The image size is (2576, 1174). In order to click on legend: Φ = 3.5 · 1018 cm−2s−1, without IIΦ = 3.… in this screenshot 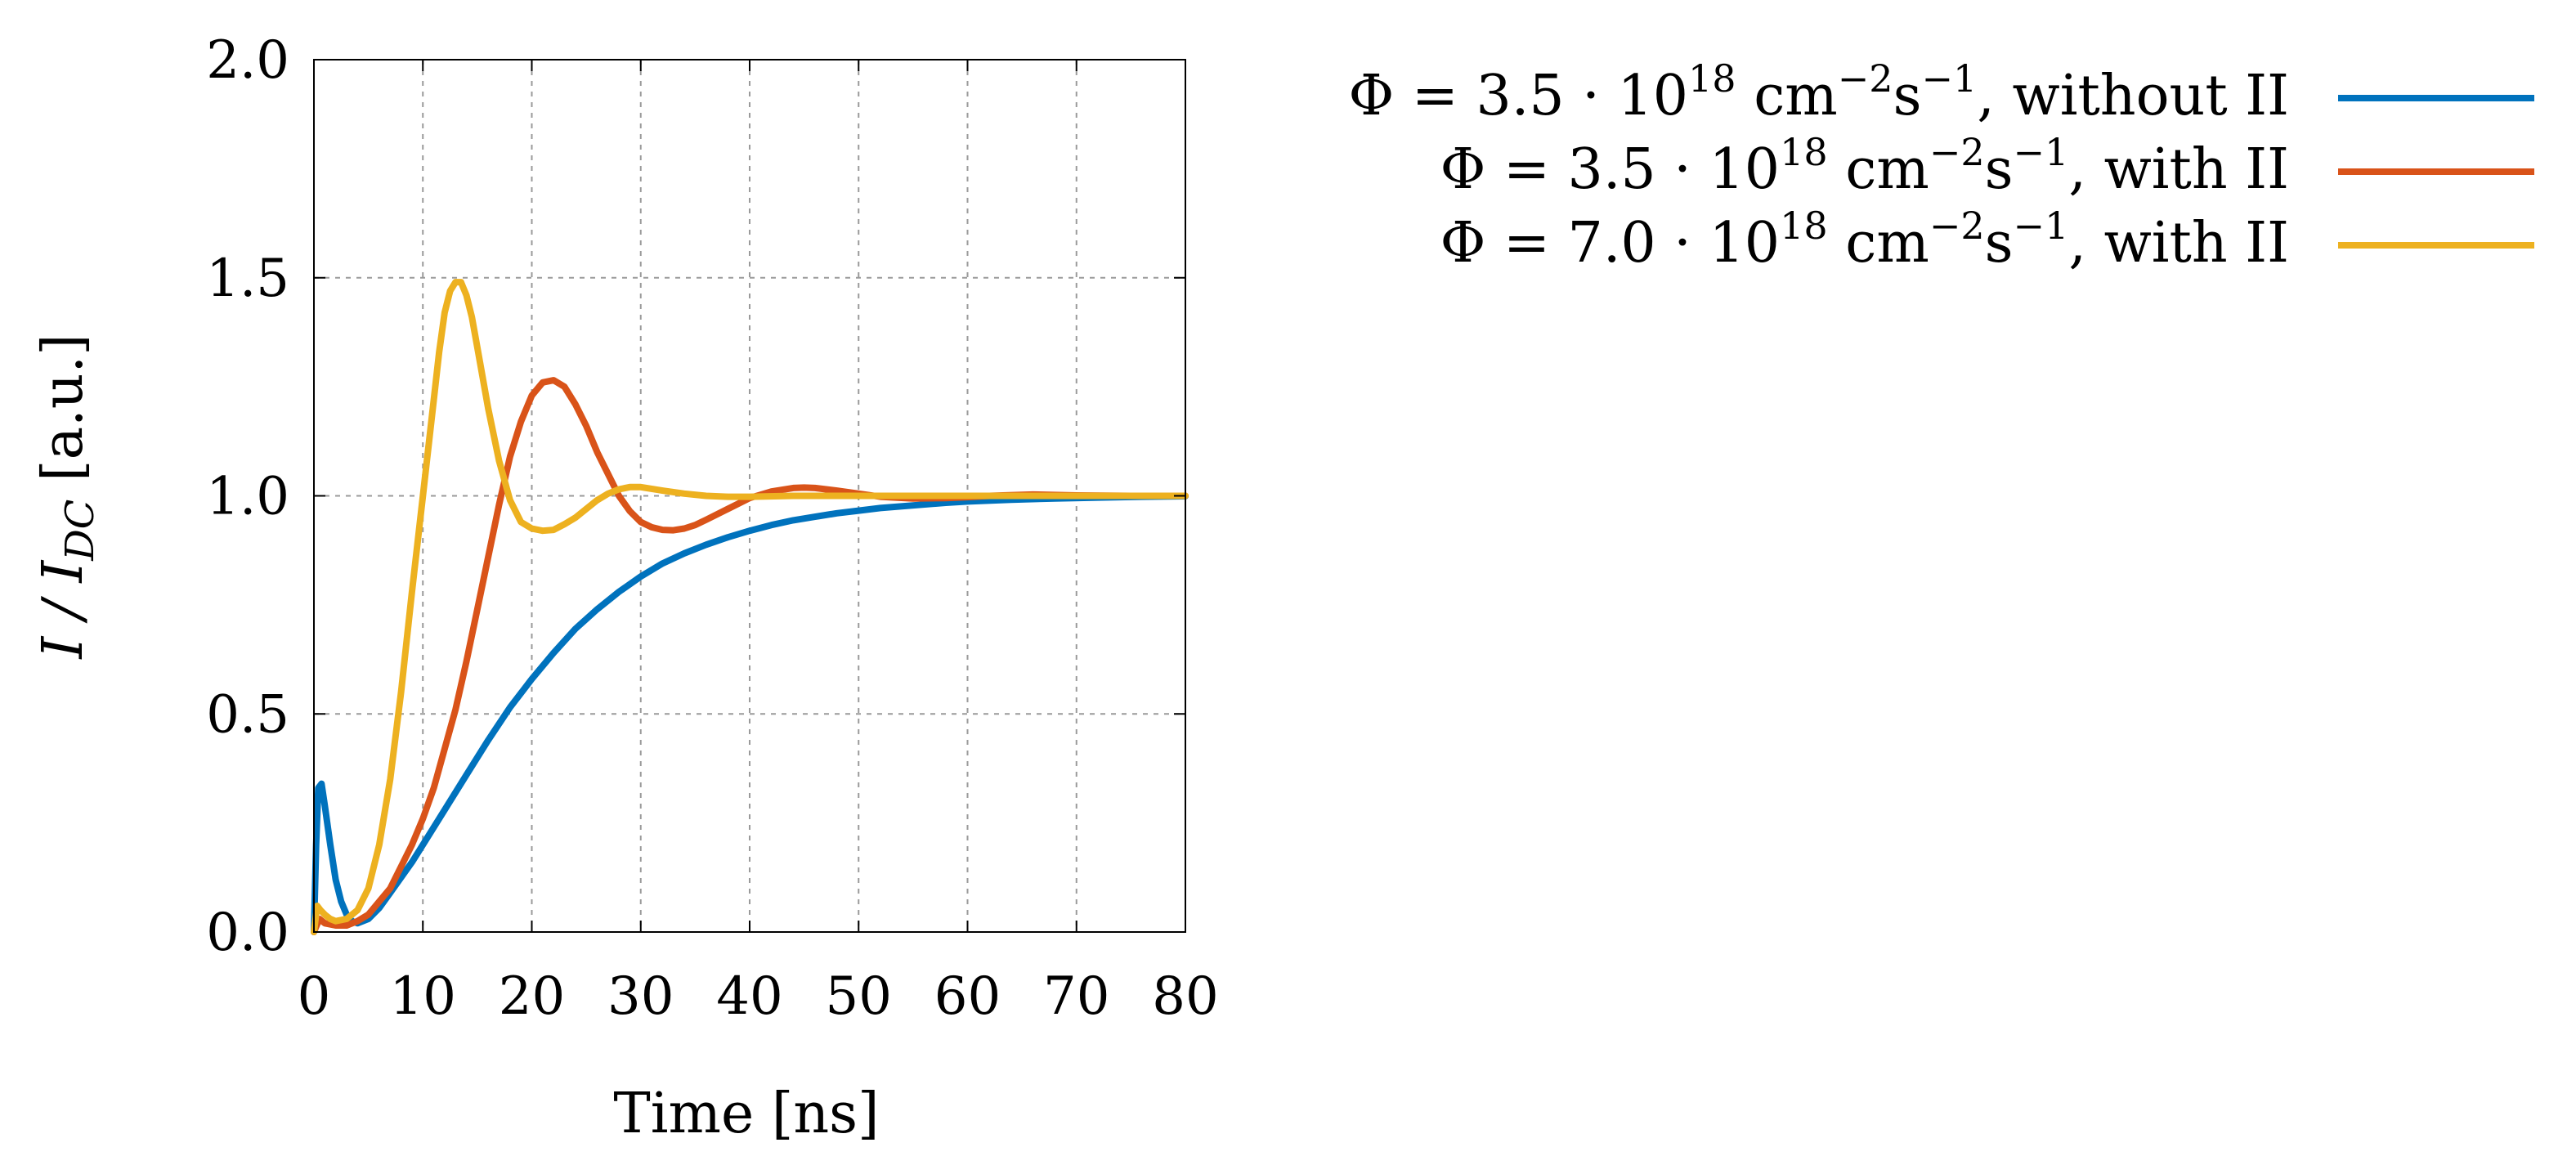, I will do `click(1941, 166)`.